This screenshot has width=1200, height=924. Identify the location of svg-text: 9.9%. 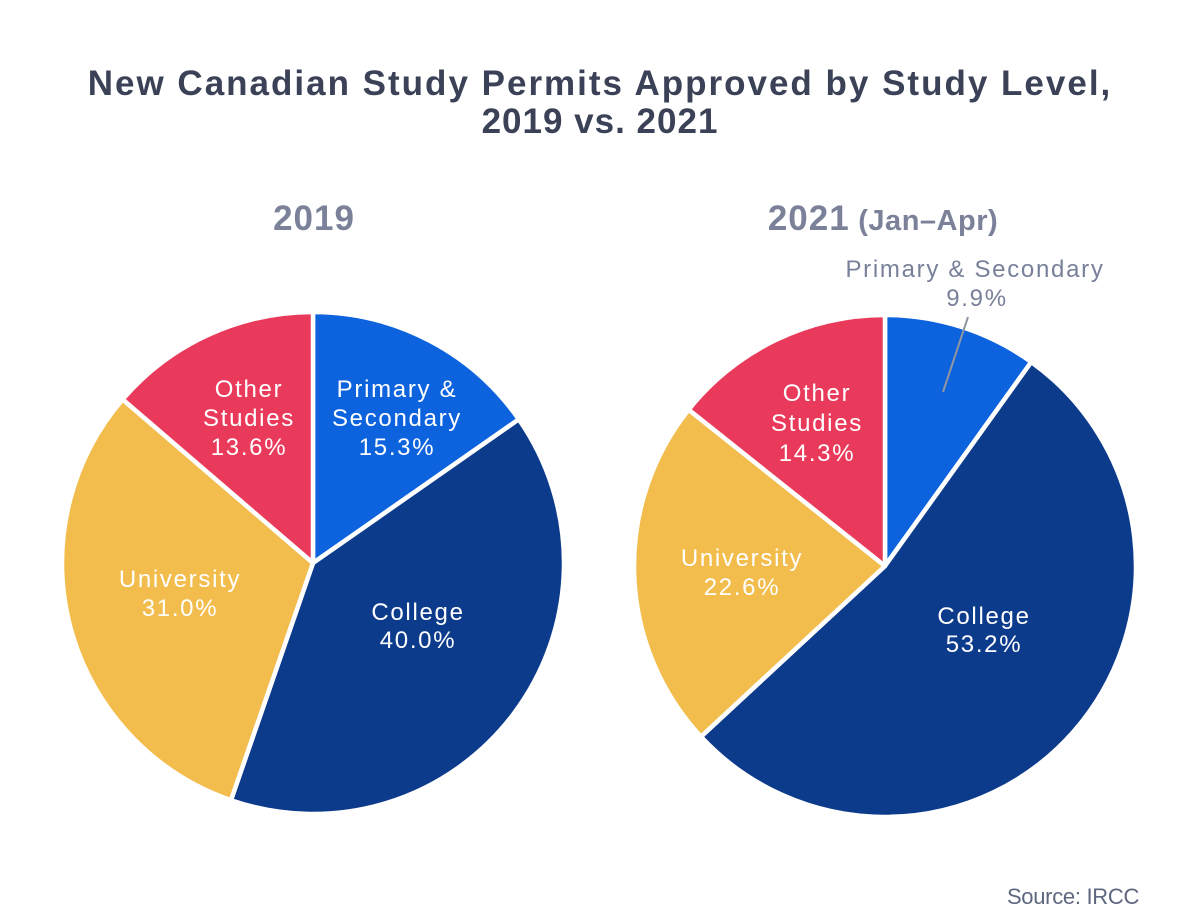
(977, 298).